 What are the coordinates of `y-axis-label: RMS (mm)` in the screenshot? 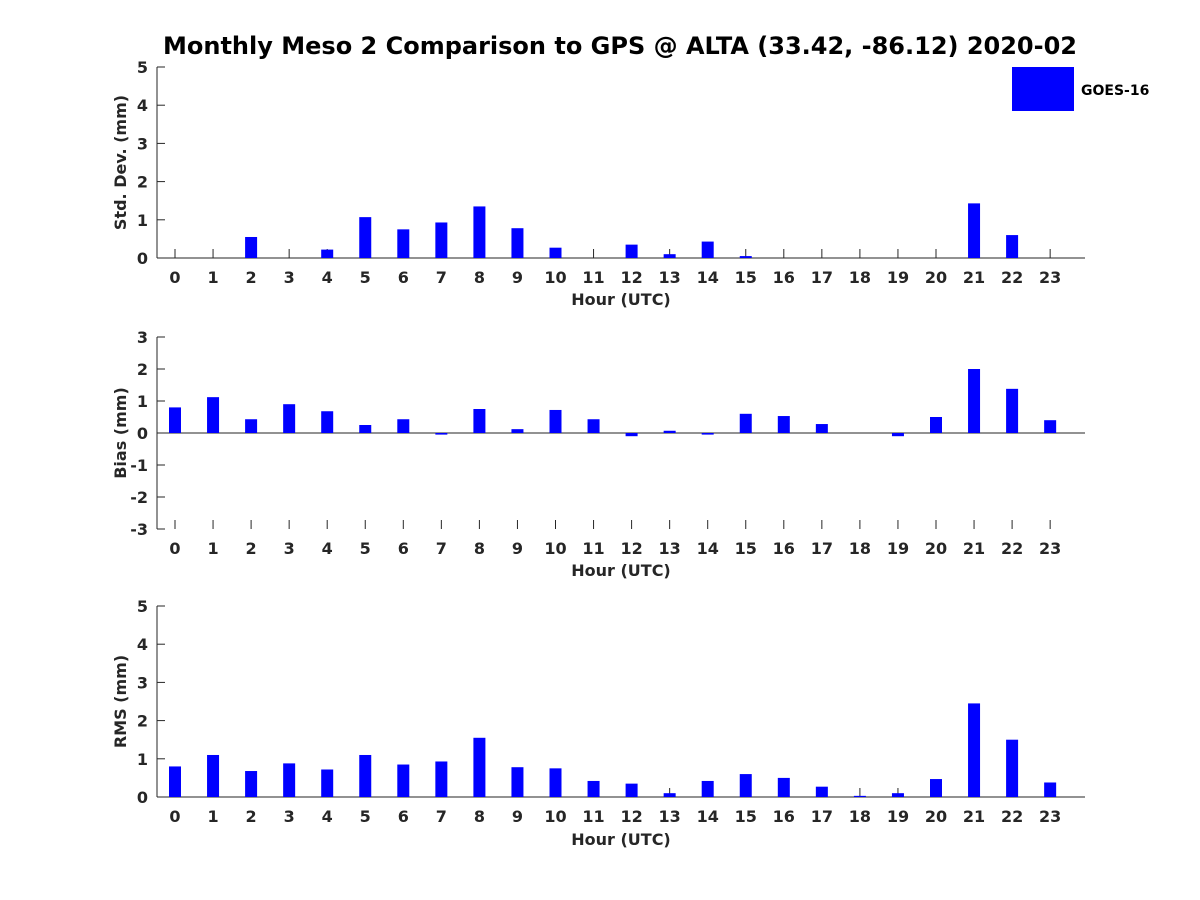 It's located at (120, 701).